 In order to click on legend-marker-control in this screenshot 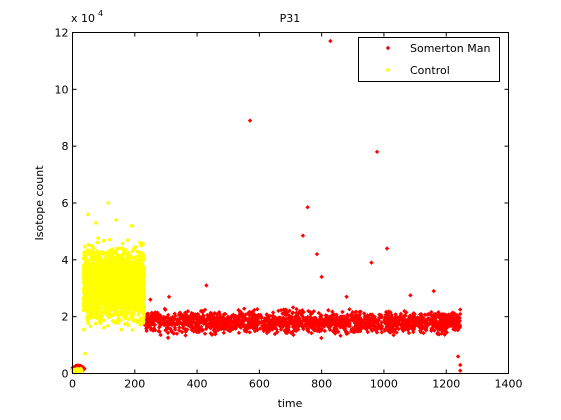, I will do `click(388, 70)`.